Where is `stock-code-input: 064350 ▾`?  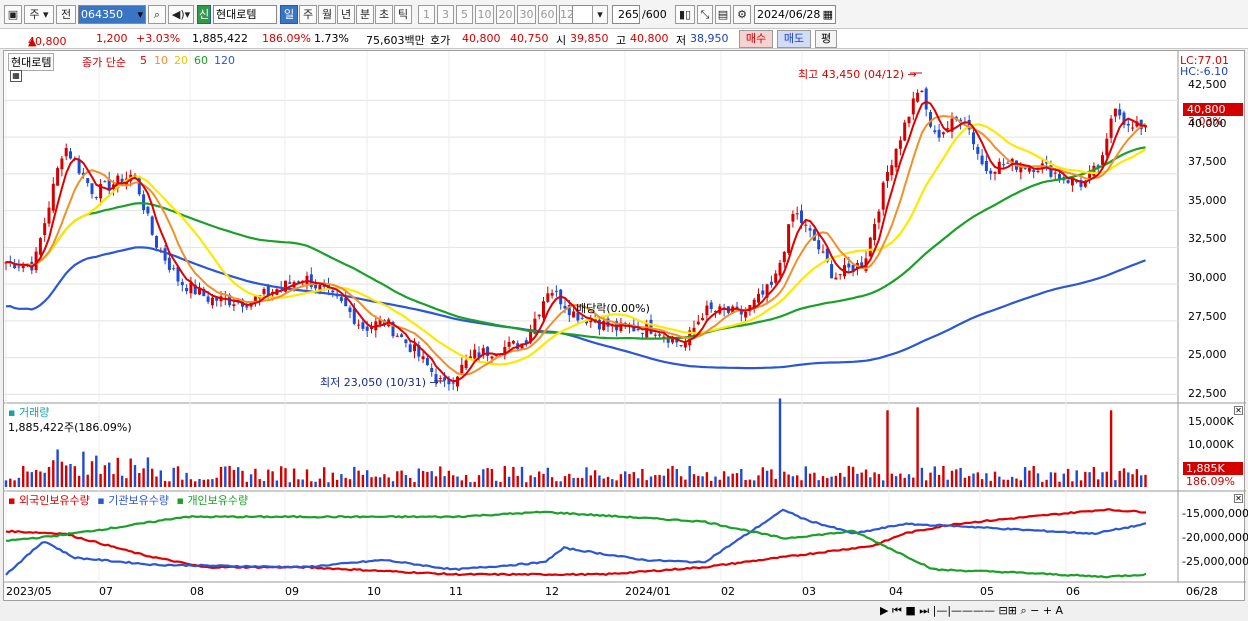 stock-code-input: 064350 ▾ is located at coordinates (112, 14).